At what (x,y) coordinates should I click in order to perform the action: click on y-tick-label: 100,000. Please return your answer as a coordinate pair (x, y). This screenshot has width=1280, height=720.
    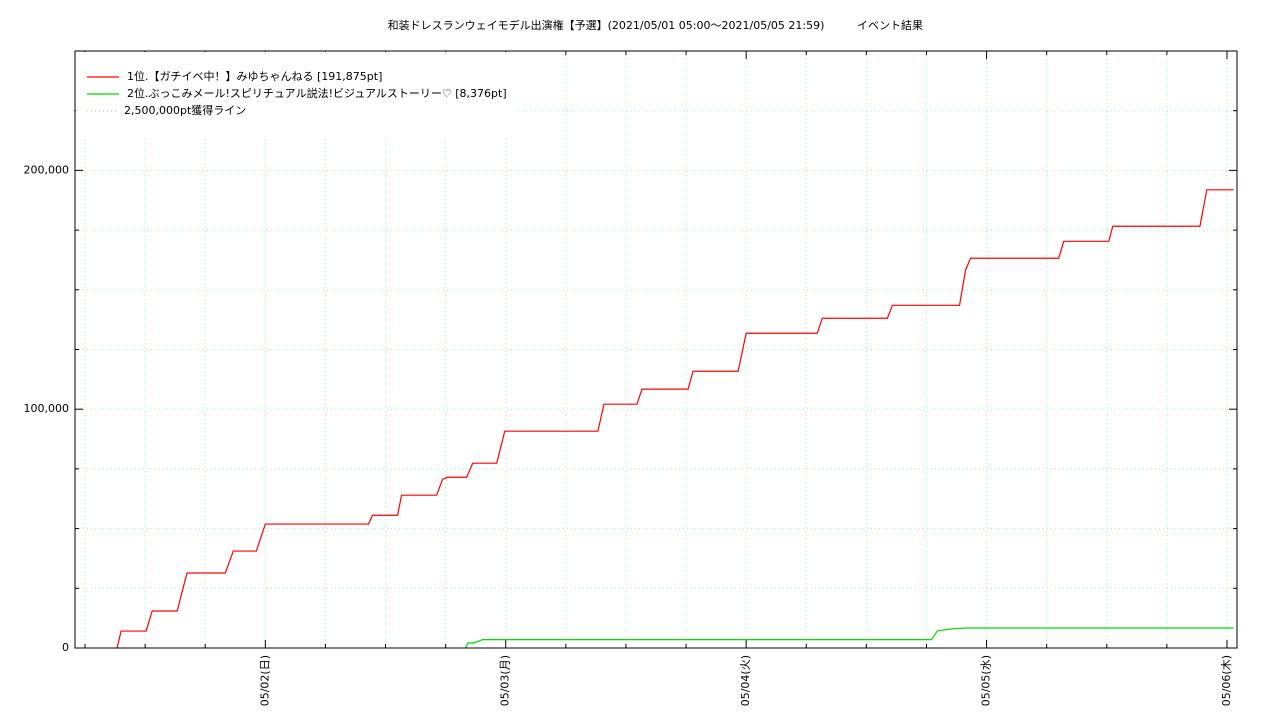
    Looking at the image, I should click on (47, 408).